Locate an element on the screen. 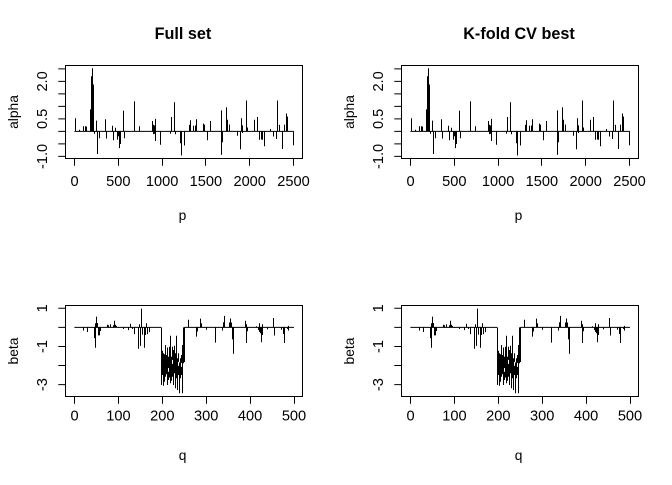 The height and width of the screenshot is (485, 672). svg-text: Full set is located at coordinates (183, 34).